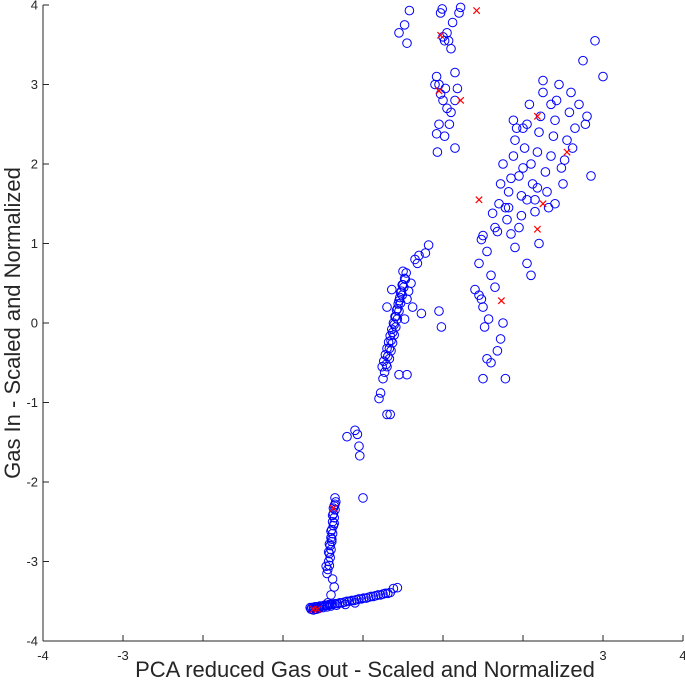 The image size is (685, 682). I want to click on y-tick-label: 2, so click(34, 164).